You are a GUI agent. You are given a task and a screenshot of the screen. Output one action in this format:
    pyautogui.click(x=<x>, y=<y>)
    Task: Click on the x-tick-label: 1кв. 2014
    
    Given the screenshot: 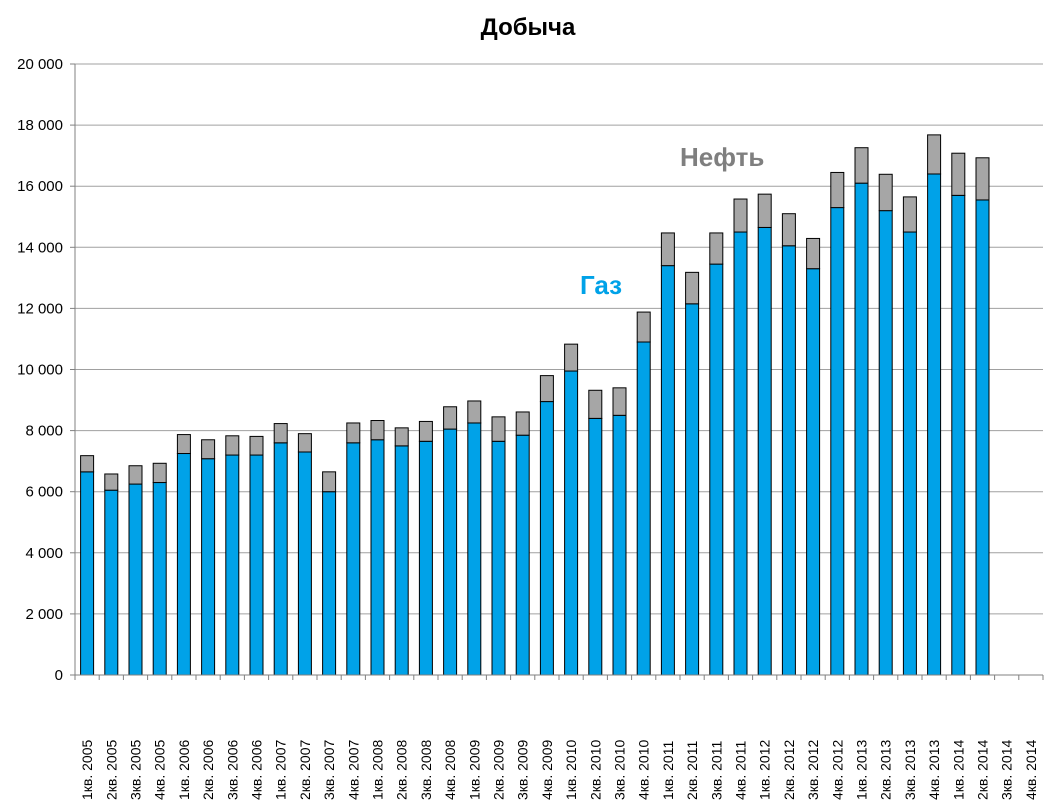 What is the action you would take?
    pyautogui.click(x=958, y=770)
    